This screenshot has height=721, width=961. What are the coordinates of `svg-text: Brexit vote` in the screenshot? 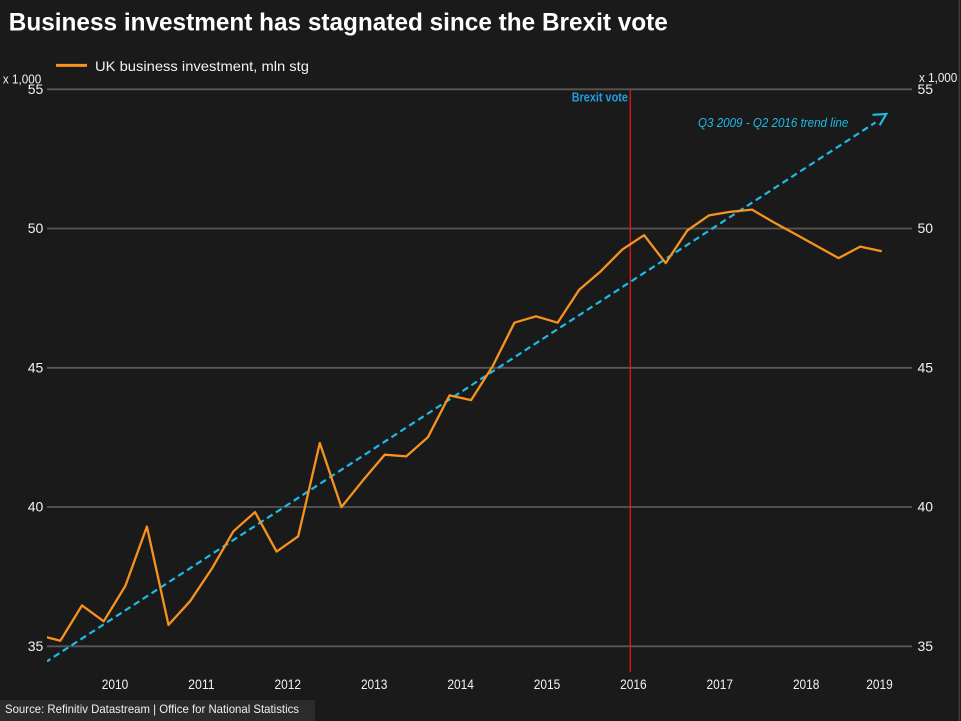 It's located at (600, 98).